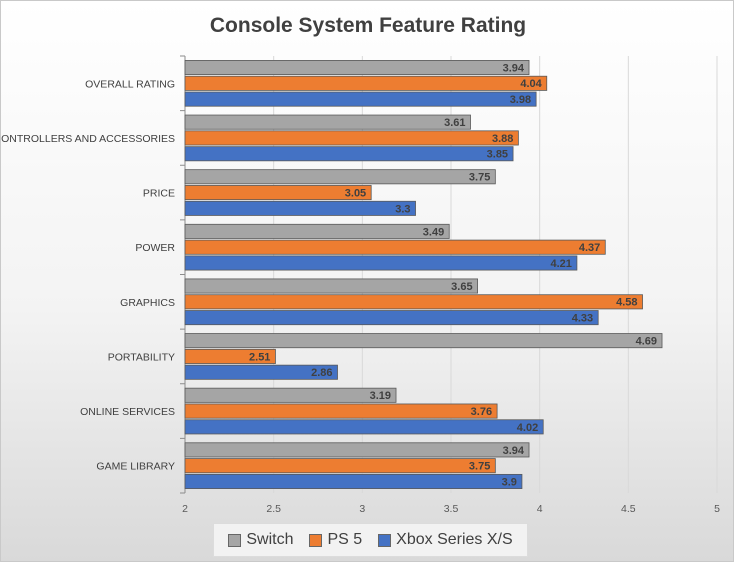  What do you see at coordinates (454, 539) in the screenshot?
I see `legend-label-xbox: Xbox Series X/S` at bounding box center [454, 539].